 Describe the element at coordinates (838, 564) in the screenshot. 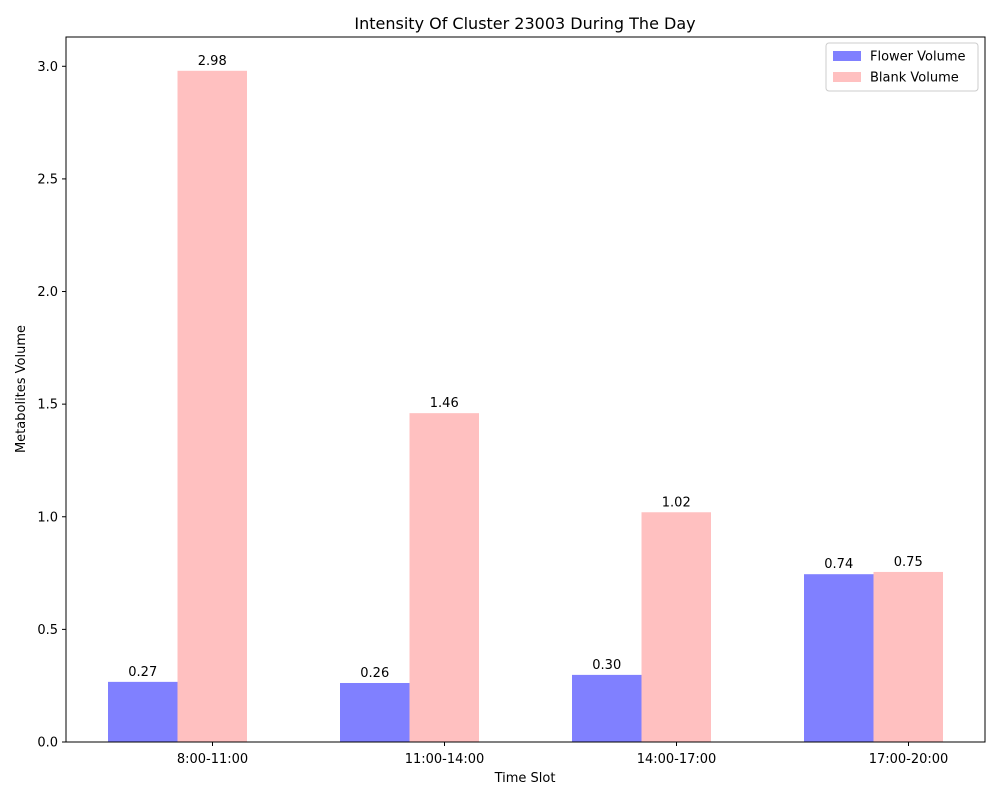

I see `data-label: 0.74` at that location.